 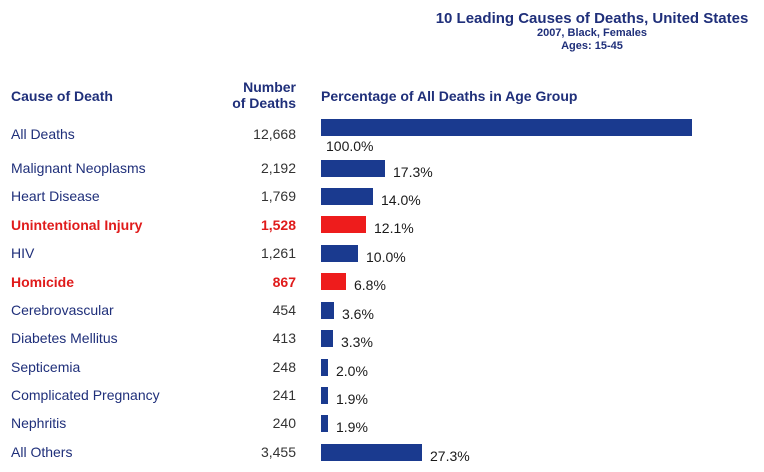 What do you see at coordinates (284, 367) in the screenshot?
I see `death-count: 248` at bounding box center [284, 367].